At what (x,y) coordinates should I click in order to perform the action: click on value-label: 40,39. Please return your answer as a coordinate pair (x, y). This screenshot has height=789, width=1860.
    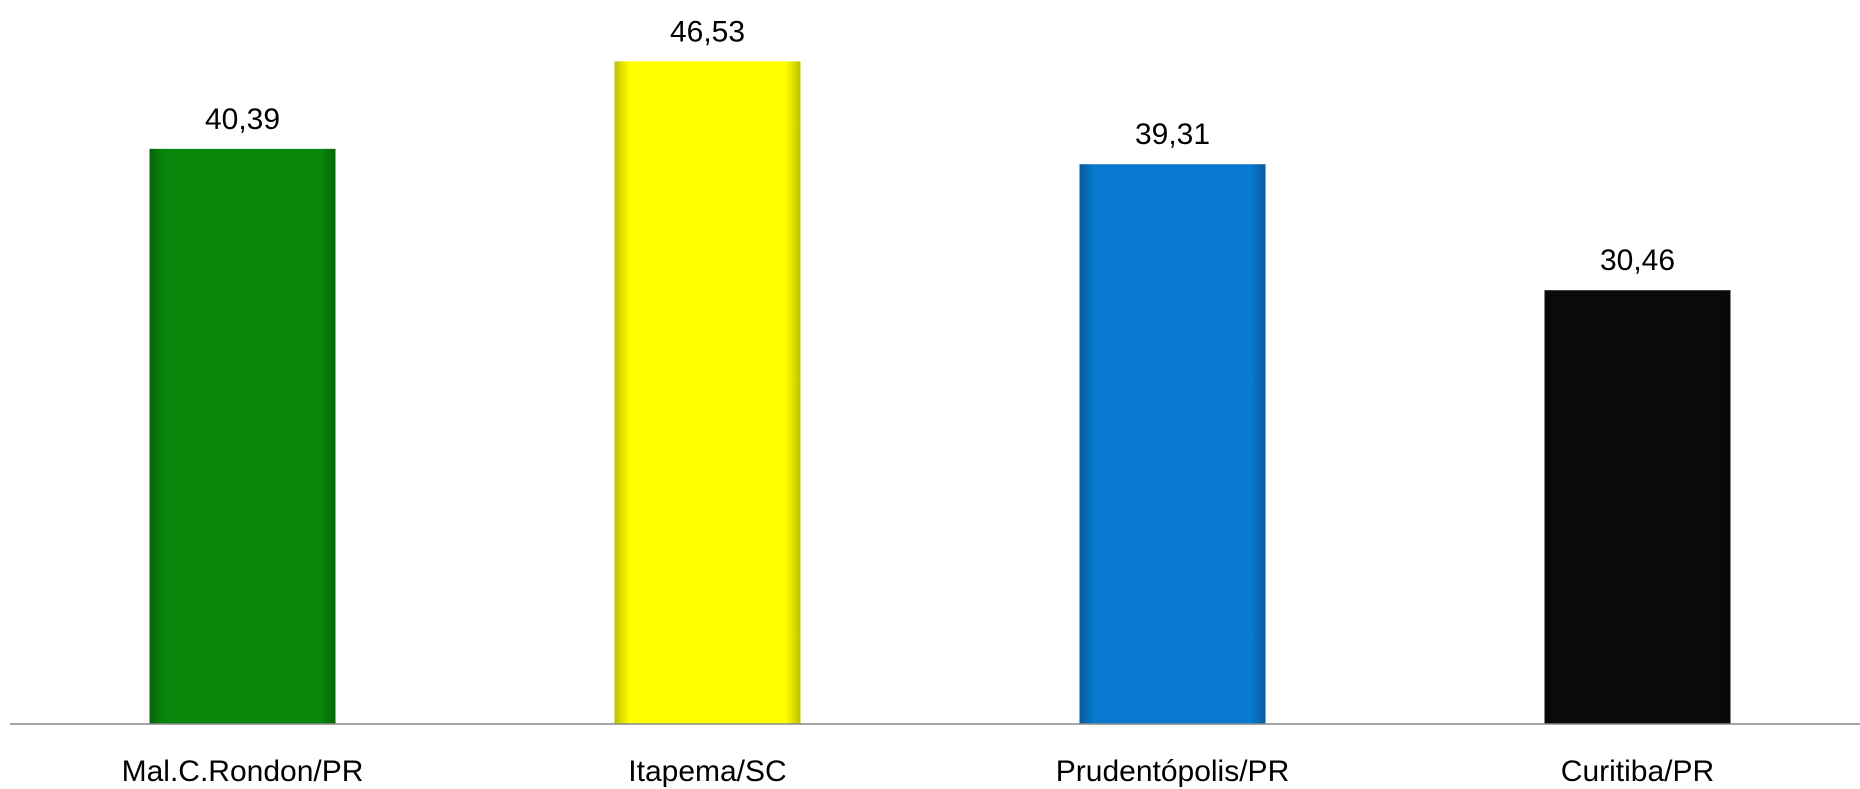
    Looking at the image, I should click on (242, 119).